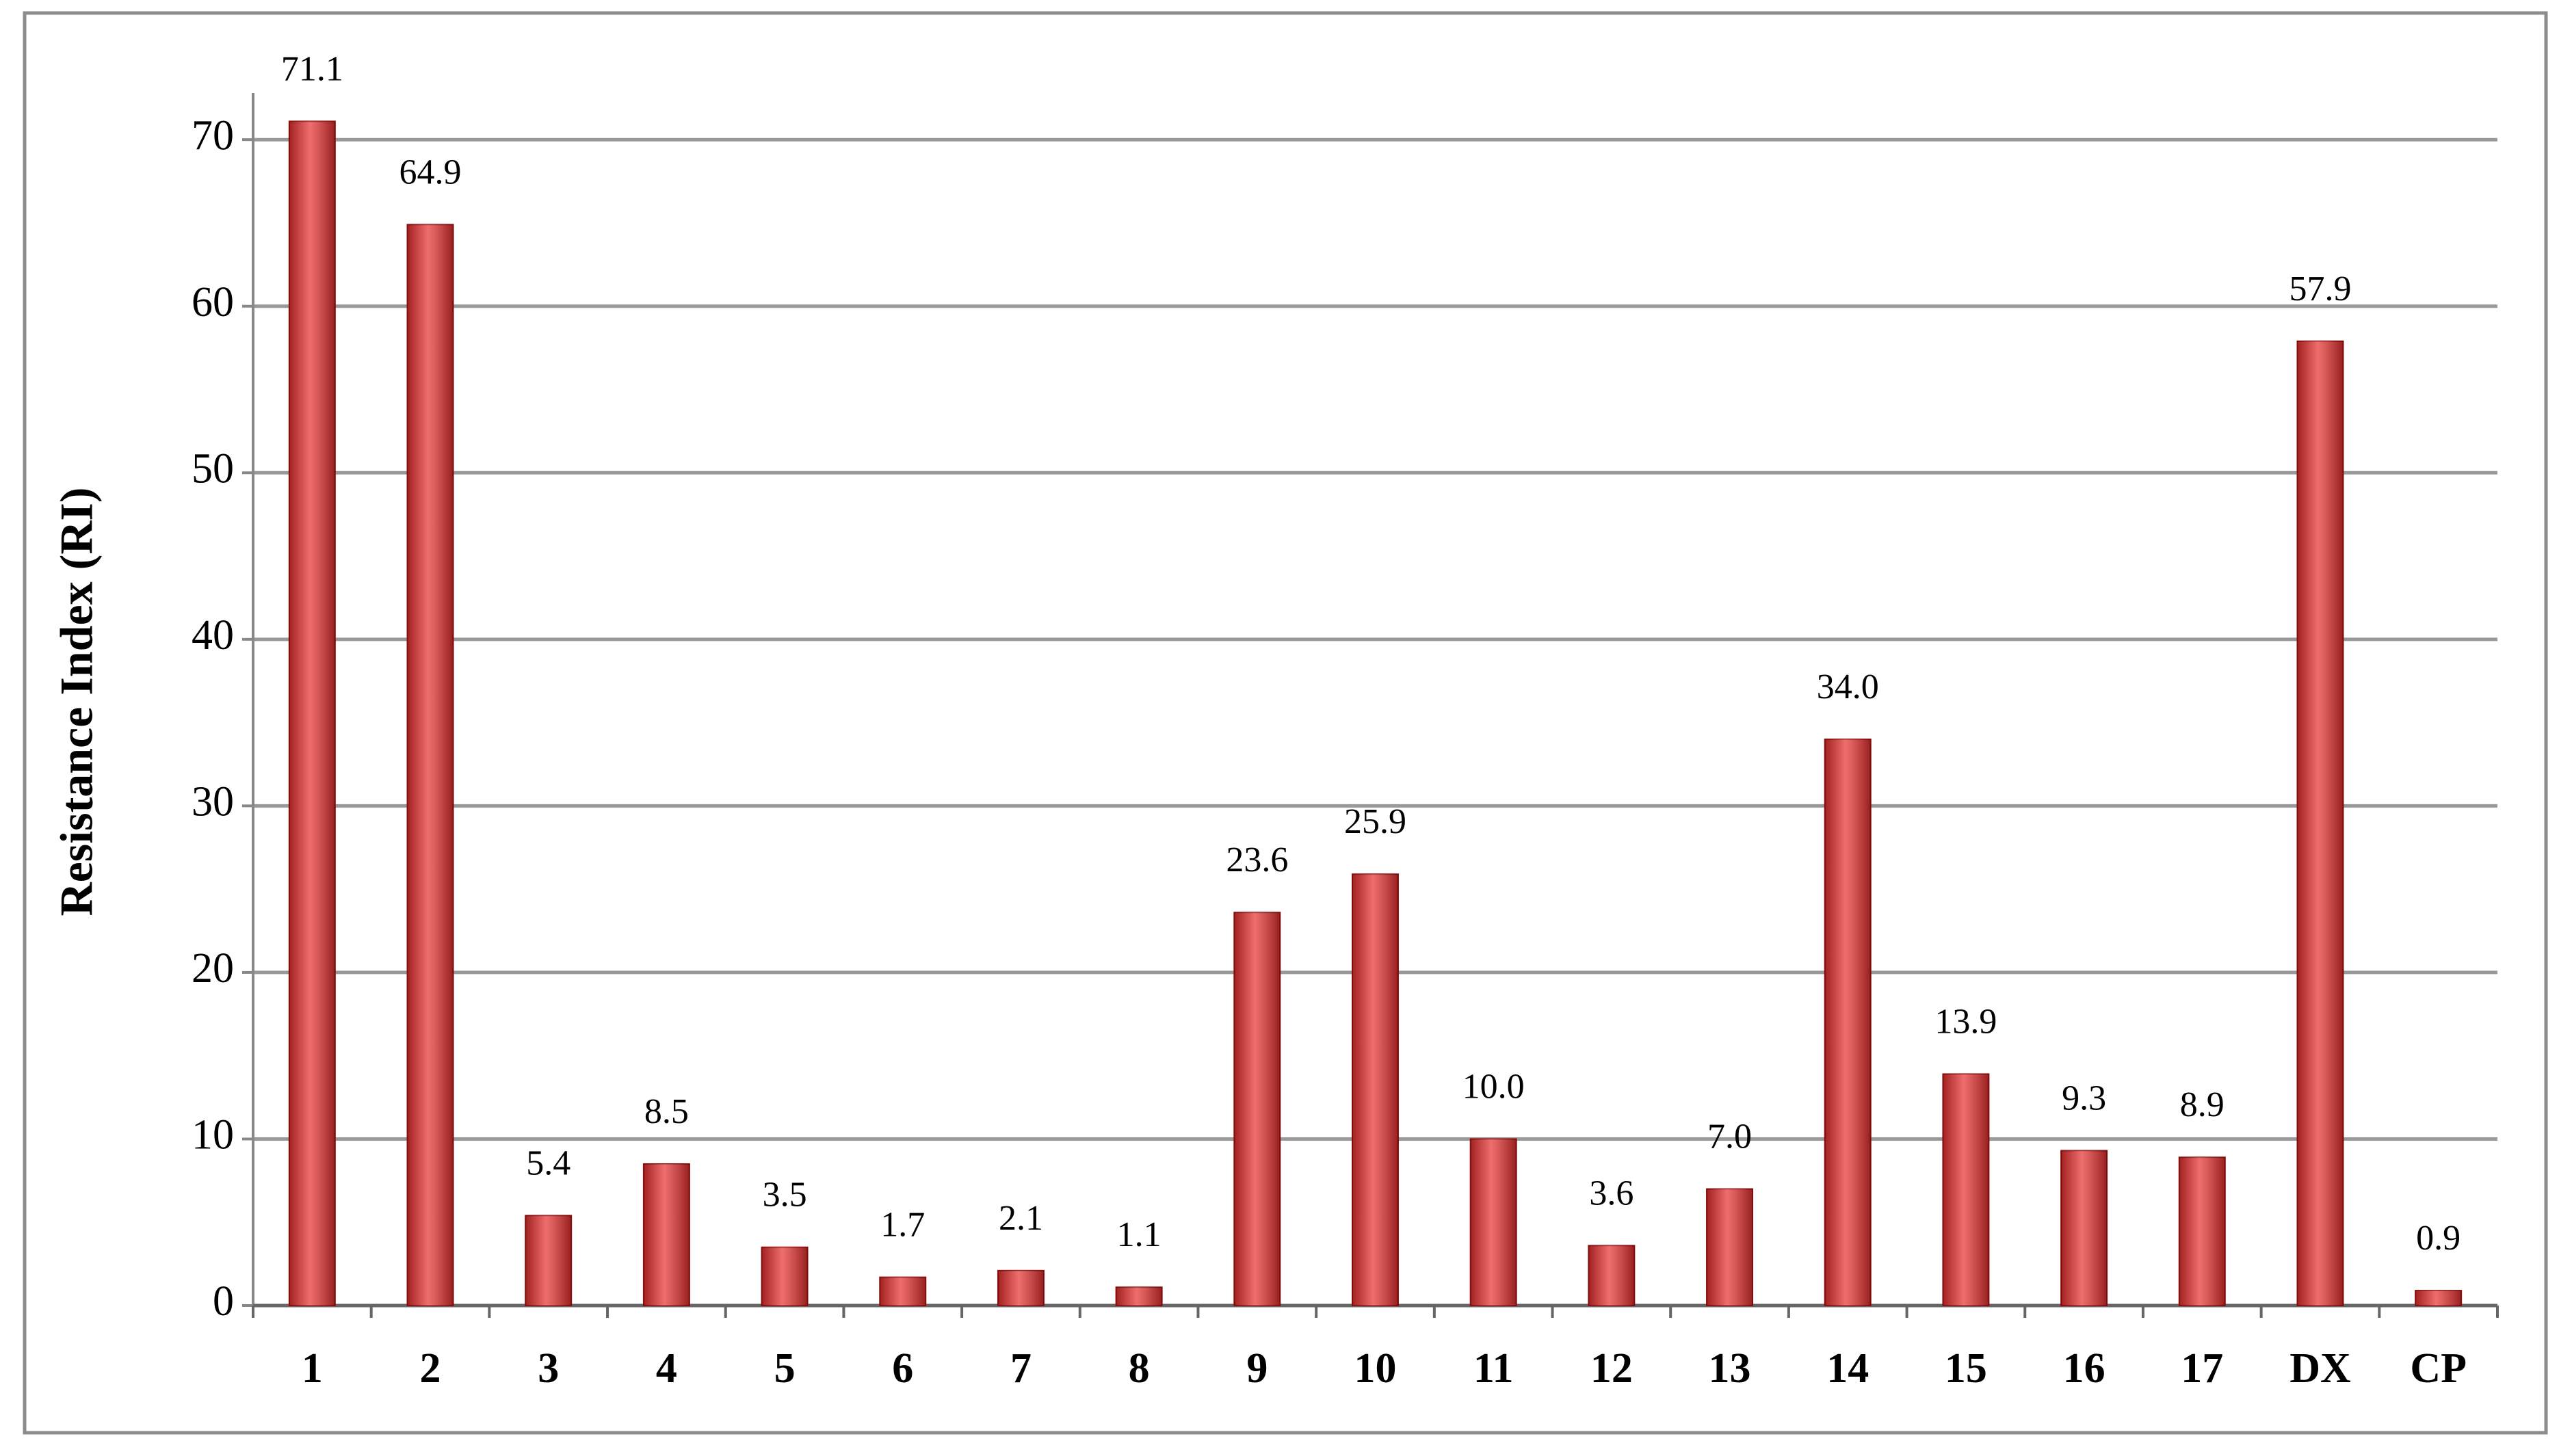 This screenshot has height=1456, width=2559. Describe the element at coordinates (2202, 1368) in the screenshot. I see `x-tick-label: 17` at that location.